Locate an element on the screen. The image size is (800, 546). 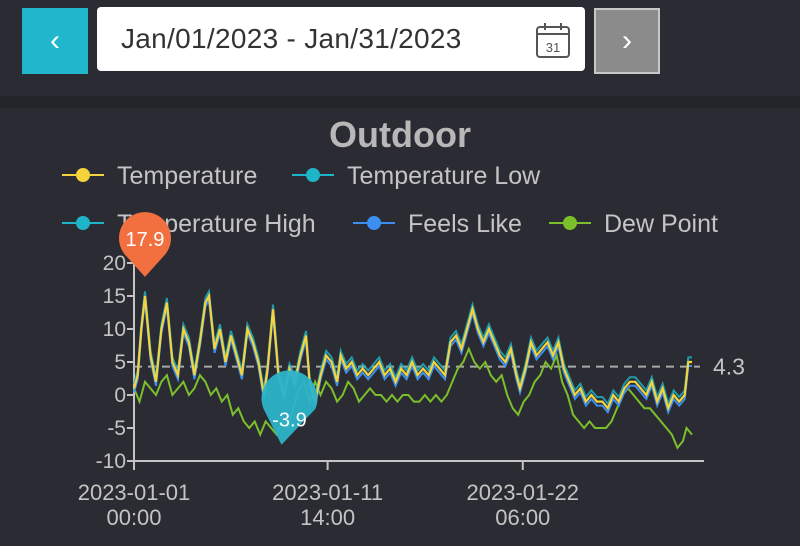
average-label: 4.3 is located at coordinates (729, 367).